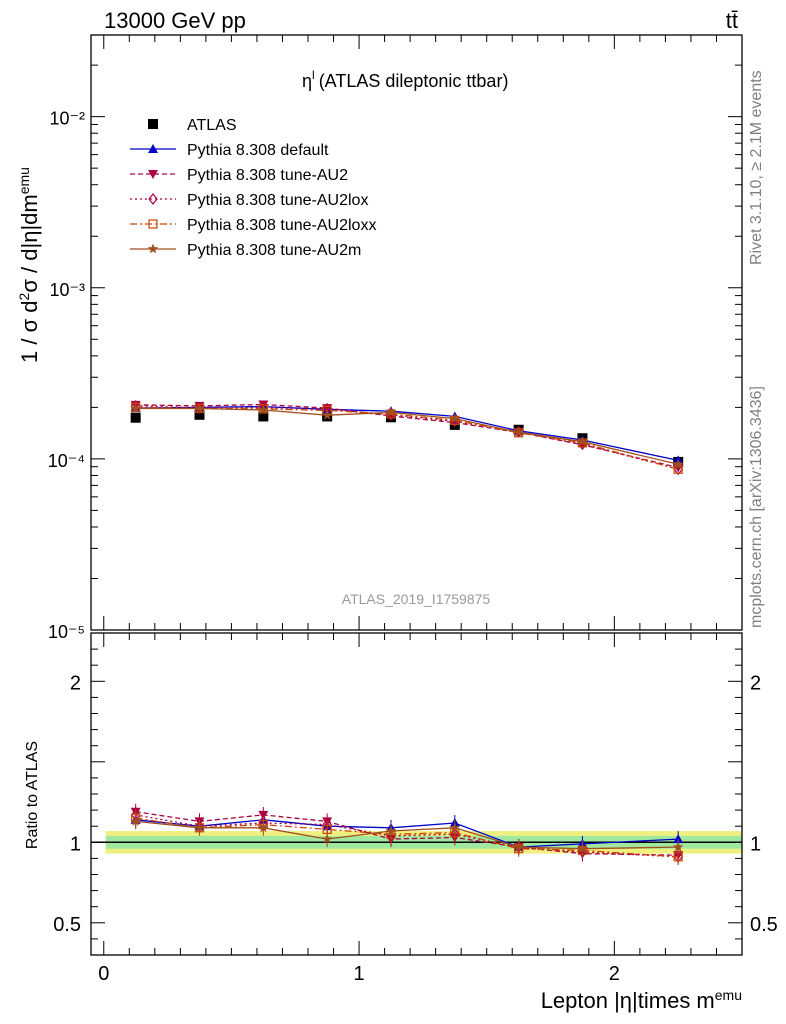 The image size is (786, 1024). Describe the element at coordinates (175, 20) in the screenshot. I see `energy-label: 13000 GeV pp` at that location.